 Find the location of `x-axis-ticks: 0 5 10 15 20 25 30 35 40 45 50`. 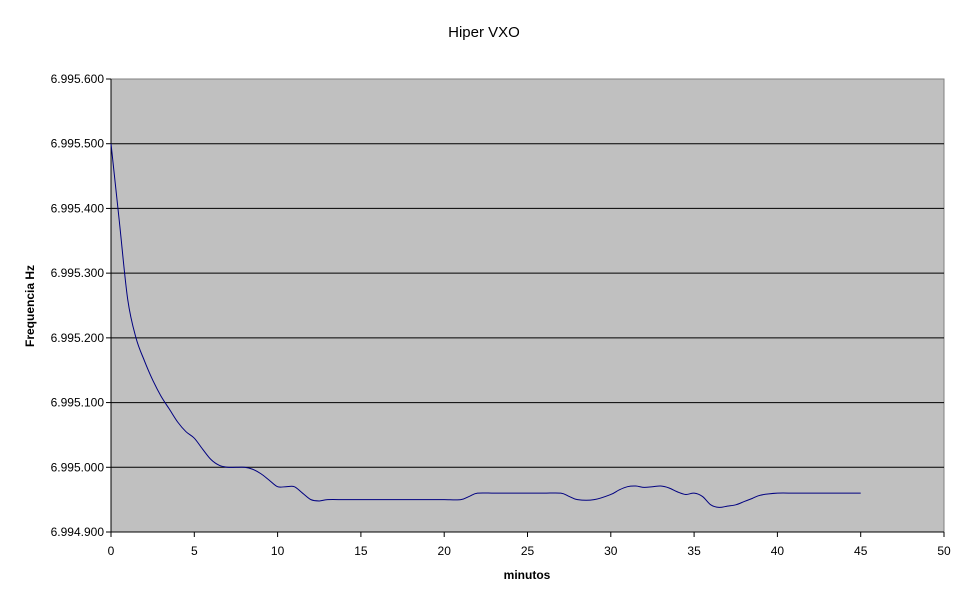

x-axis-ticks: 0 5 10 15 20 25 30 35 40 45 50 is located at coordinates (529, 545).